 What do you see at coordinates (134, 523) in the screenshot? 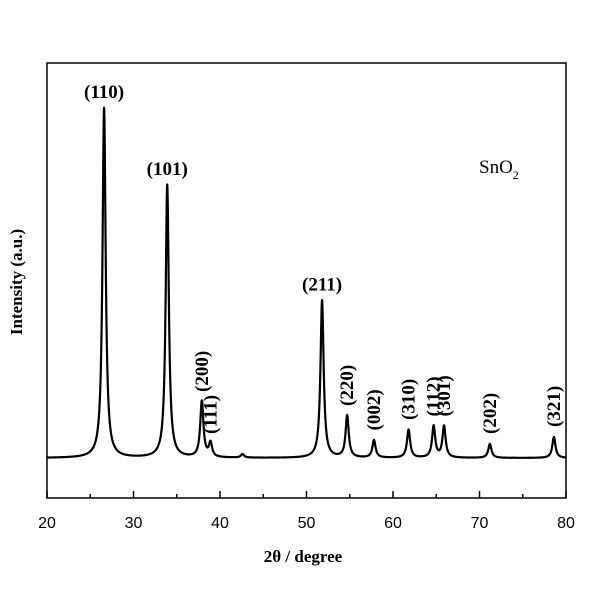
I see `x-tick-label: 30` at bounding box center [134, 523].